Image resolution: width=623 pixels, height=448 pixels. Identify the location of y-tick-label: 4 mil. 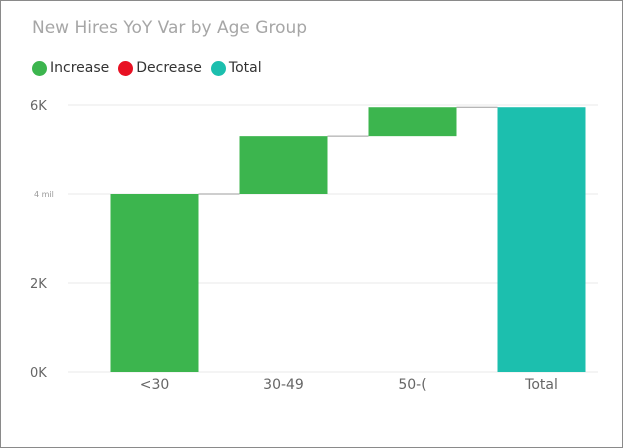
(44, 194).